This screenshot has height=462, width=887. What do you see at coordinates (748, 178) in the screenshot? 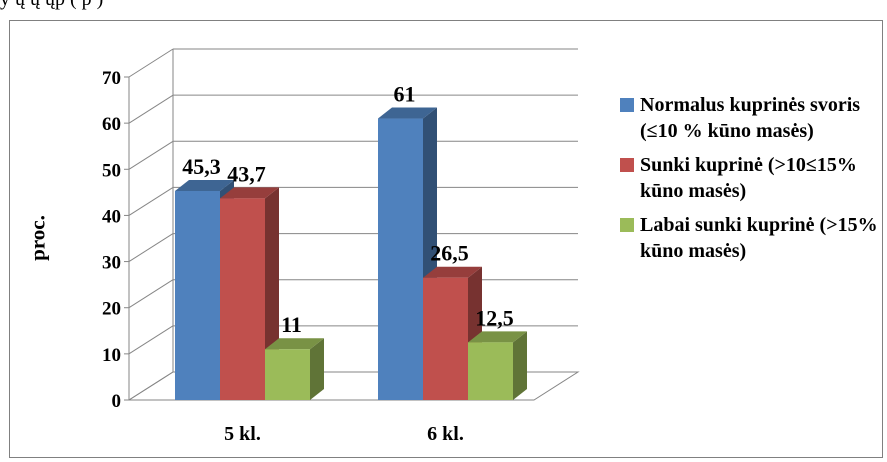
I see `legend-label-heavy: Sunki kuprinė (>10≤15% kūno masės)` at bounding box center [748, 178].